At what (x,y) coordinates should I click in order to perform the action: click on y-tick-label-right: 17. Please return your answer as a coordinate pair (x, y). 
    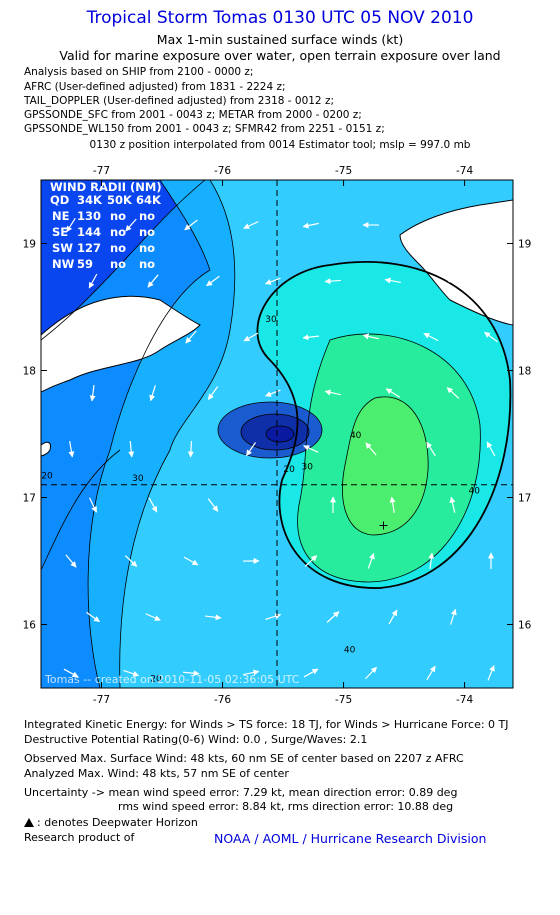
    Looking at the image, I should click on (524, 499).